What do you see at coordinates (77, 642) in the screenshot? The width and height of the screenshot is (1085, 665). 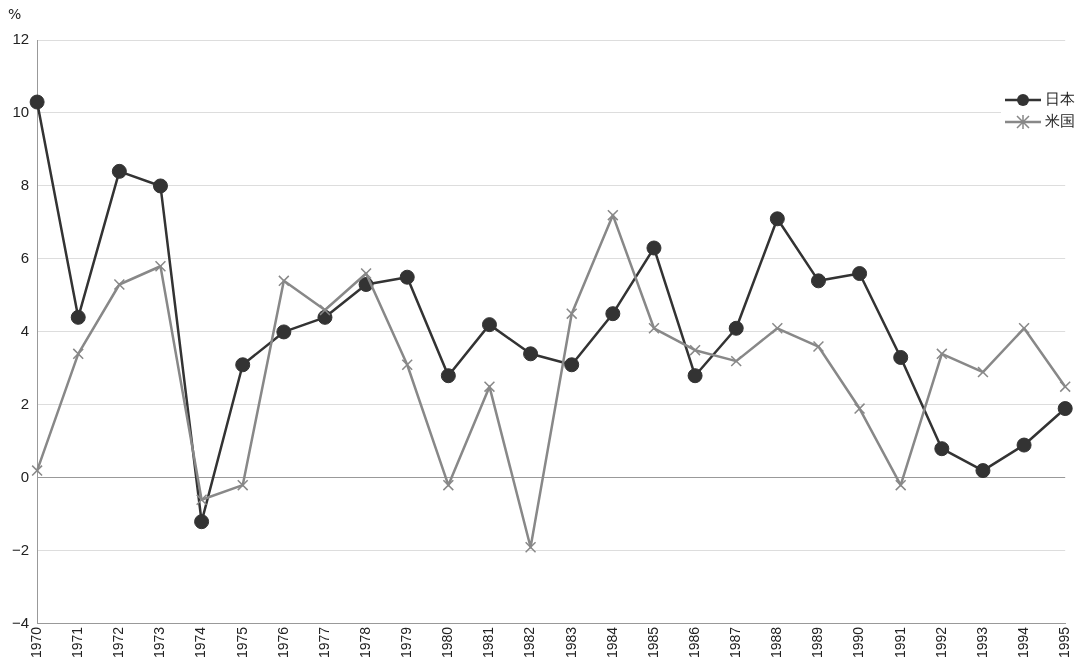 I see `x-tick-label: 1971` at bounding box center [77, 642].